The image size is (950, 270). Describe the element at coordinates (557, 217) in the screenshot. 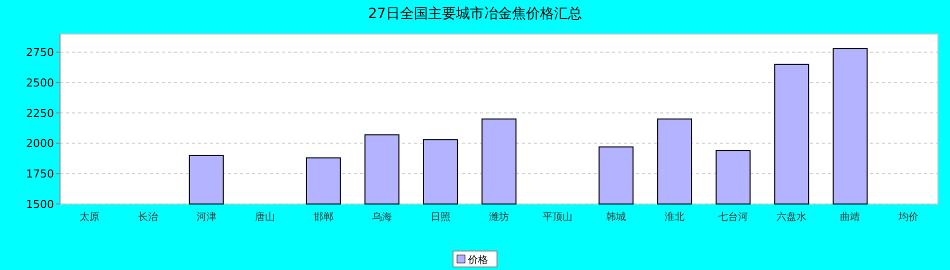

I see `x-tick-label: 平顶山` at that location.